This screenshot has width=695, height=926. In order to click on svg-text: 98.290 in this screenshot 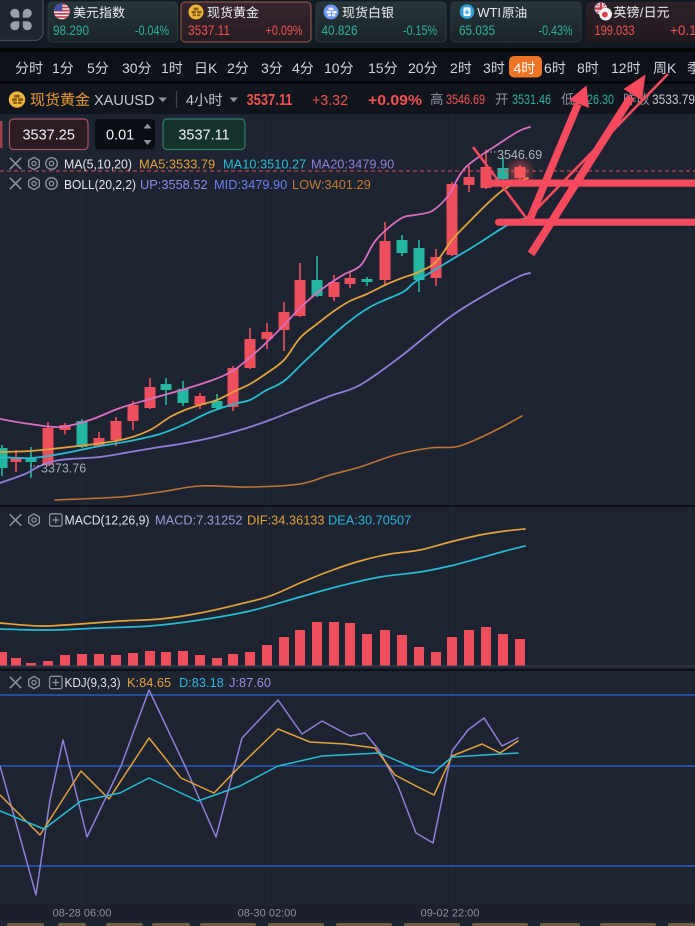, I will do `click(71, 30)`.